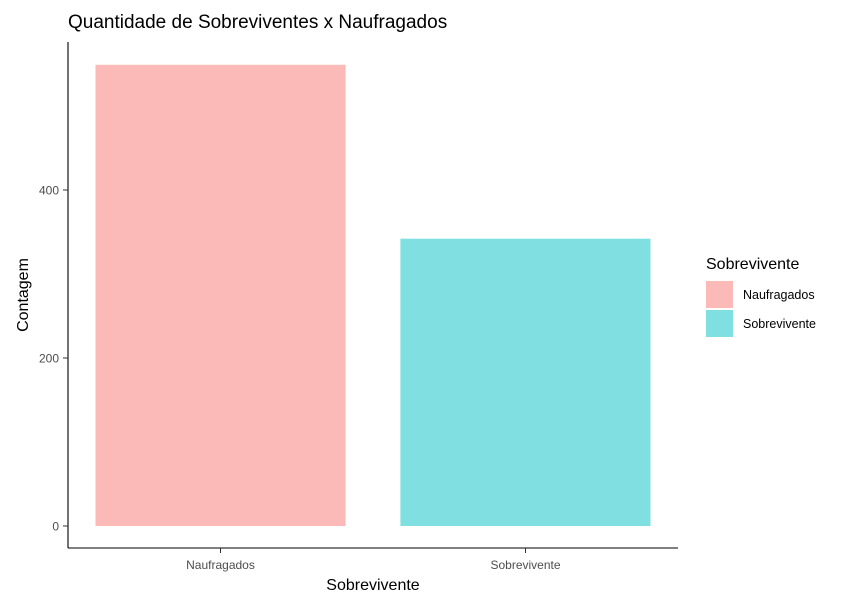 The height and width of the screenshot is (597, 861). I want to click on legend-swatch-naufragados, so click(719, 294).